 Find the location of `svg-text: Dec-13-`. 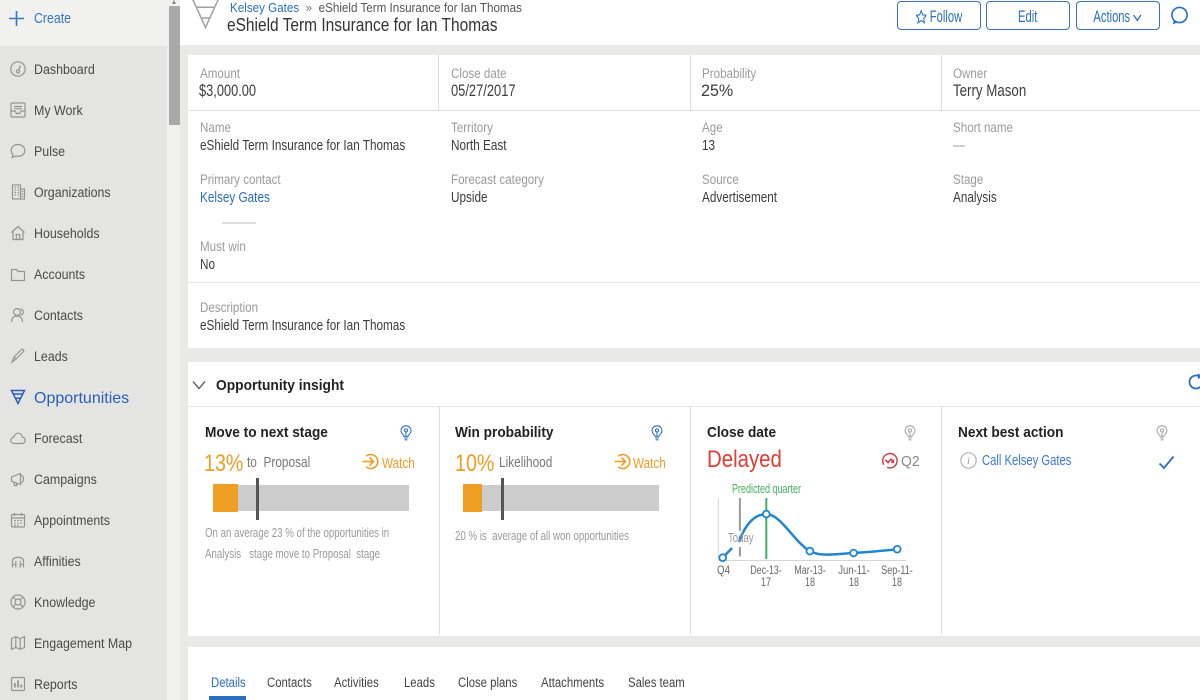

svg-text: Dec-13- is located at coordinates (766, 571).